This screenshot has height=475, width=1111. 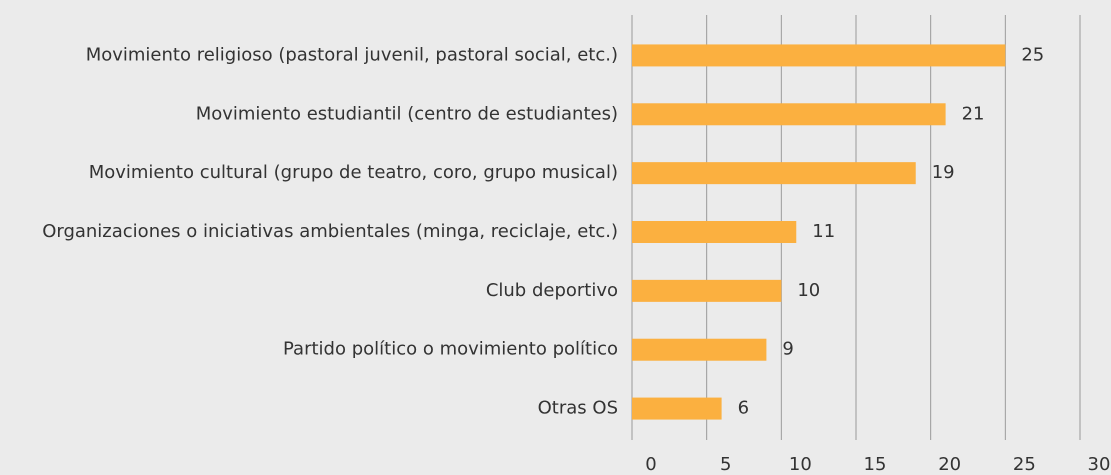 What do you see at coordinates (450, 349) in the screenshot?
I see `y-tick-label: Partido político o movimiento político` at bounding box center [450, 349].